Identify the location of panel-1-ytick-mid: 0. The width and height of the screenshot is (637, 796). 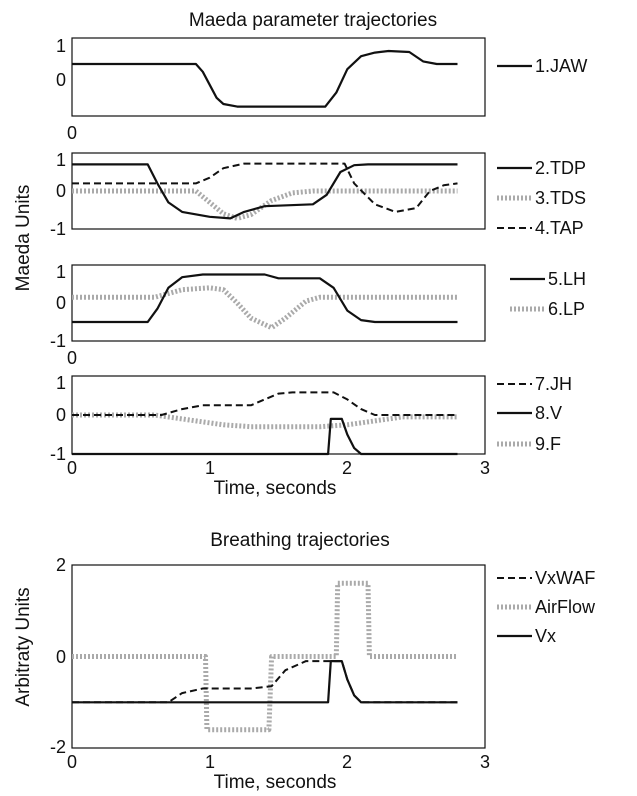
(61, 80).